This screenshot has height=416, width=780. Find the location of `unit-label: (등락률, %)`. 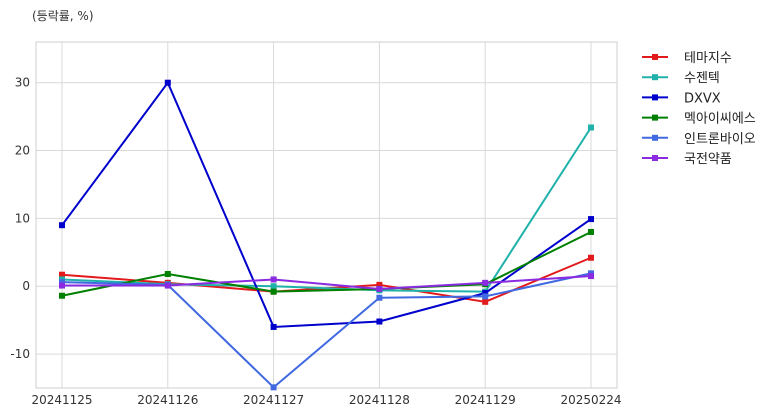

unit-label: (등락률, %) is located at coordinates (63, 16).